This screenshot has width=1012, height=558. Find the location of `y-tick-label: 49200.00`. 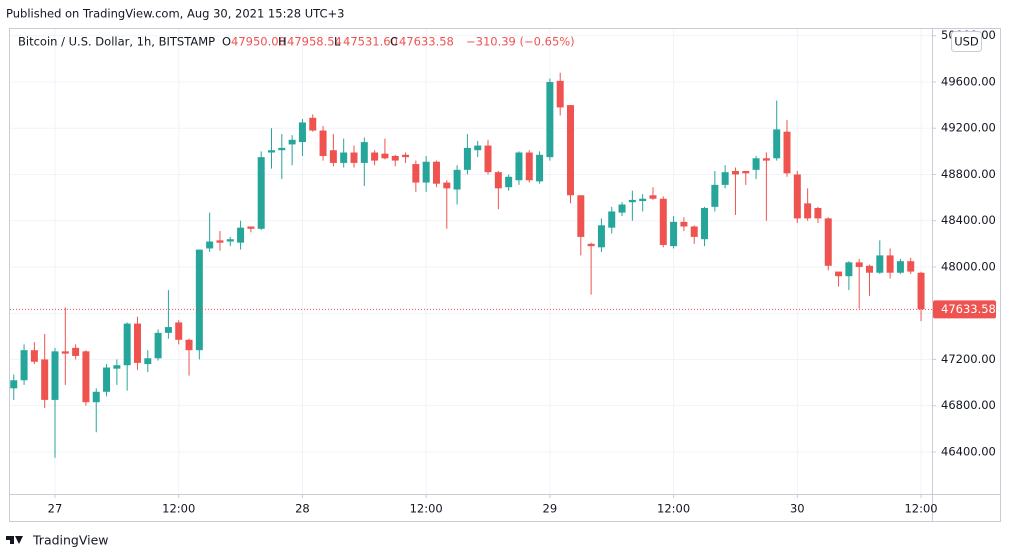

y-tick-label: 49200.00 is located at coordinates (968, 128).